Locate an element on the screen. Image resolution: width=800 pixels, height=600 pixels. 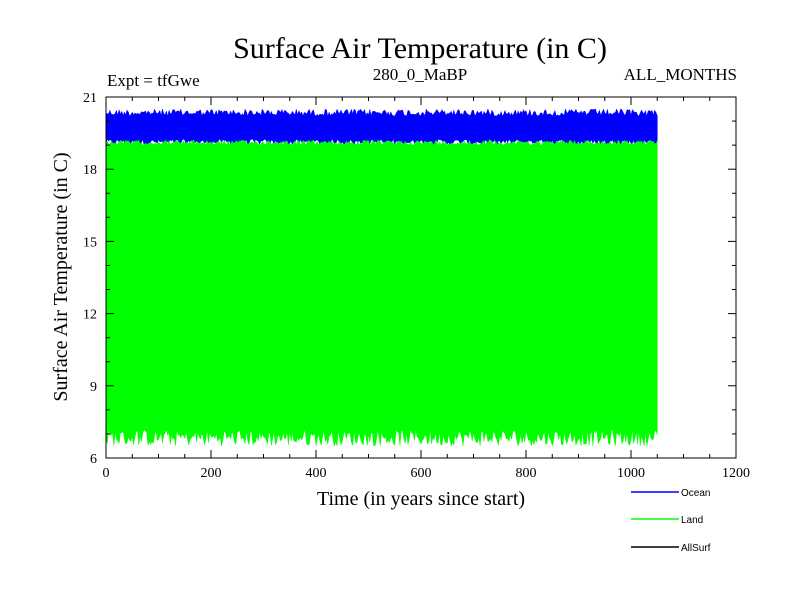
y-tick-label: 9 is located at coordinates (93, 387).